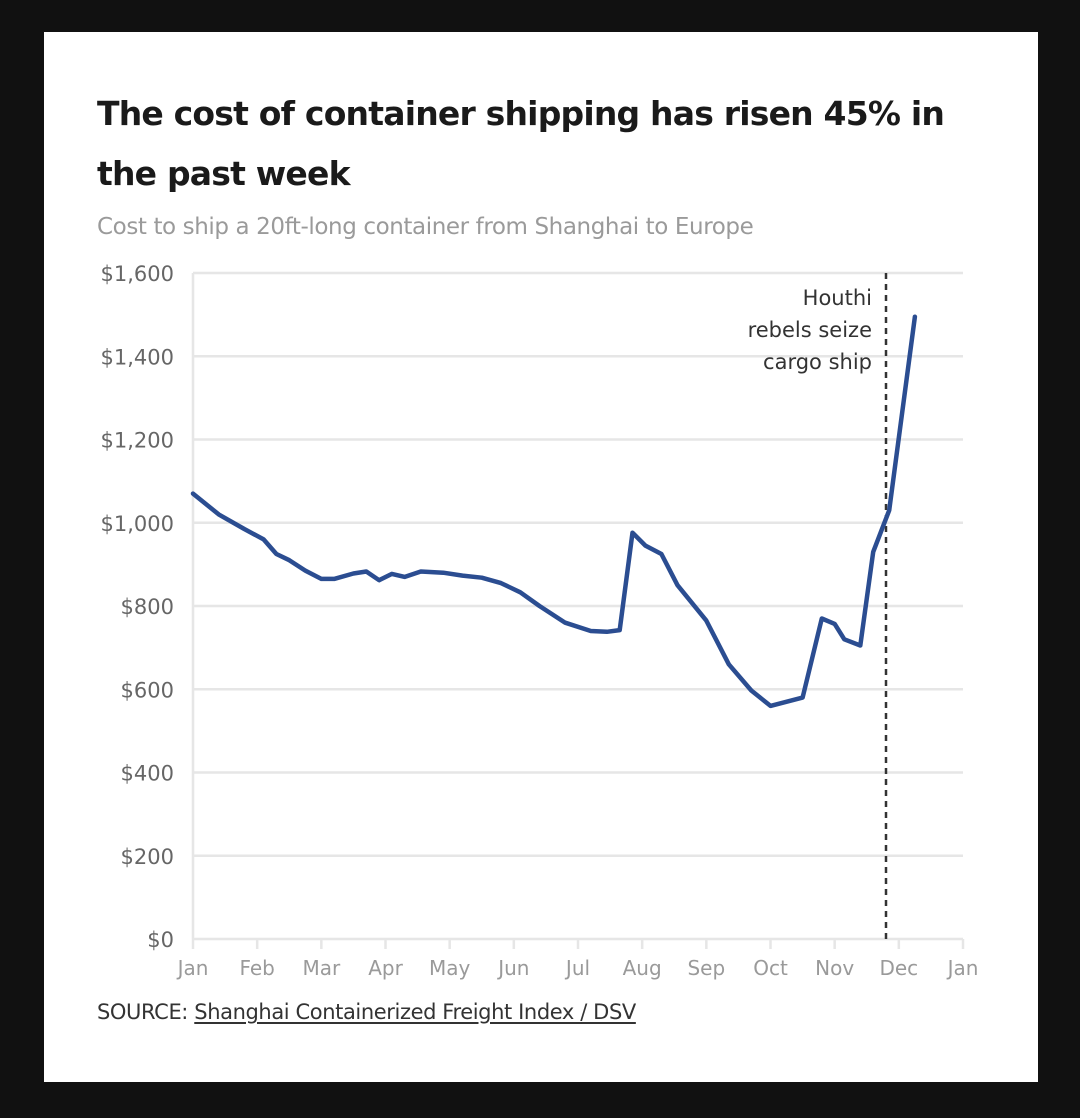  Describe the element at coordinates (147, 857) in the screenshot. I see `y-tick-label: $200` at that location.